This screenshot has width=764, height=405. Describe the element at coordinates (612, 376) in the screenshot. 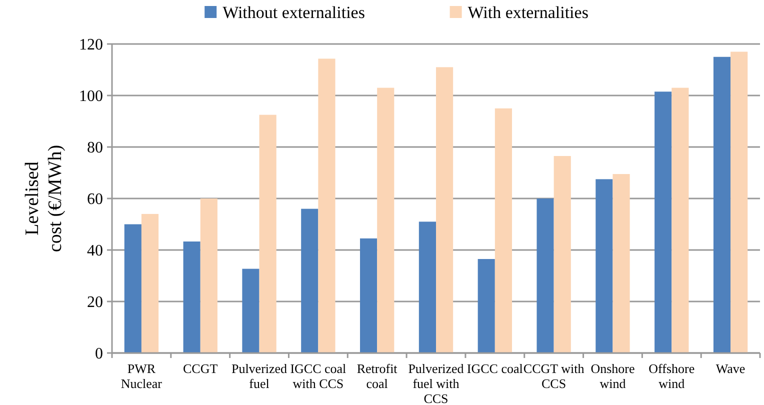

I see `x-tick-label: Onshore wind` at that location.